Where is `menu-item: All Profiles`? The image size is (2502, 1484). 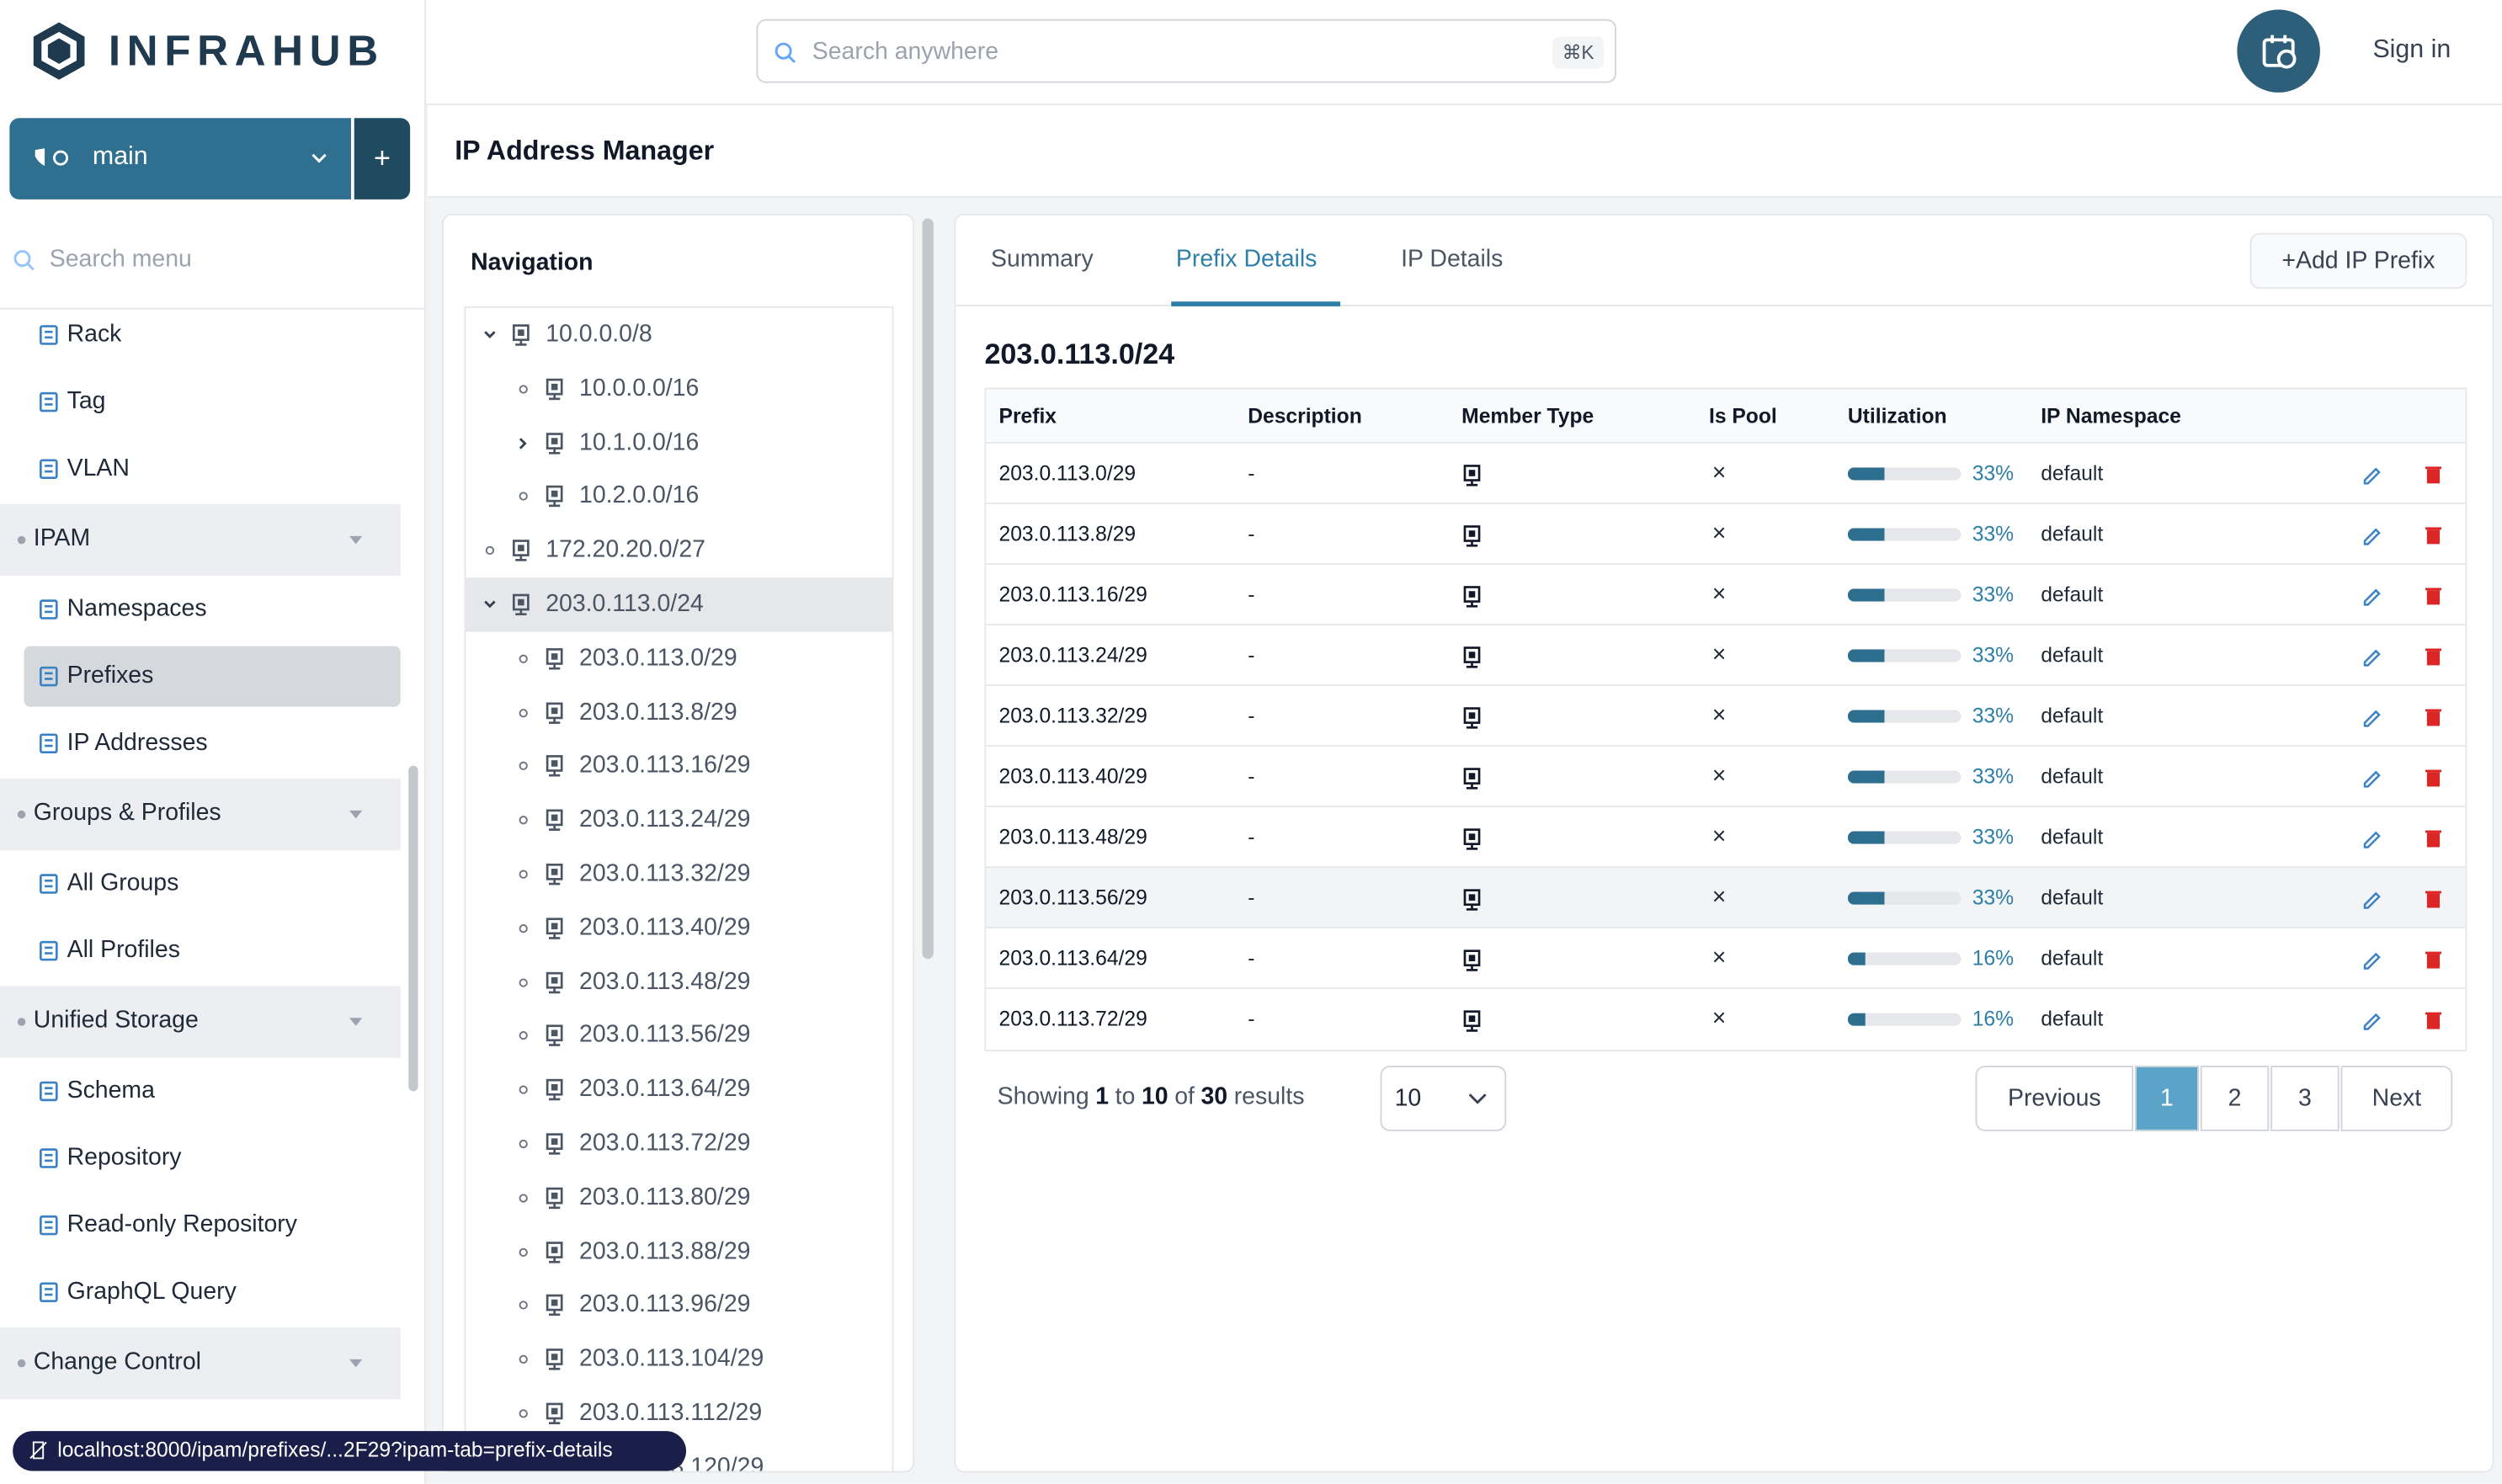 menu-item: All Profiles is located at coordinates (123, 950).